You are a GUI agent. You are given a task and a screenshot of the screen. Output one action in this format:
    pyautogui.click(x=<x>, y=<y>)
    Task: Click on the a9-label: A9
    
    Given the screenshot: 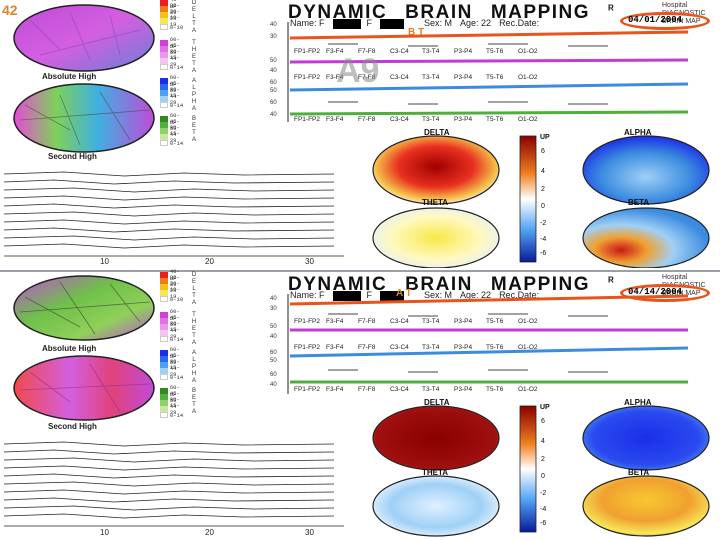 What is the action you would take?
    pyautogui.click(x=358, y=71)
    